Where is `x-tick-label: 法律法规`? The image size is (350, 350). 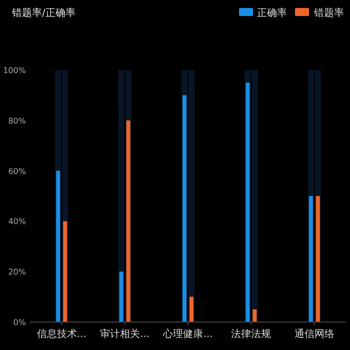
x-tick-label: 法律法规 is located at coordinates (251, 334).